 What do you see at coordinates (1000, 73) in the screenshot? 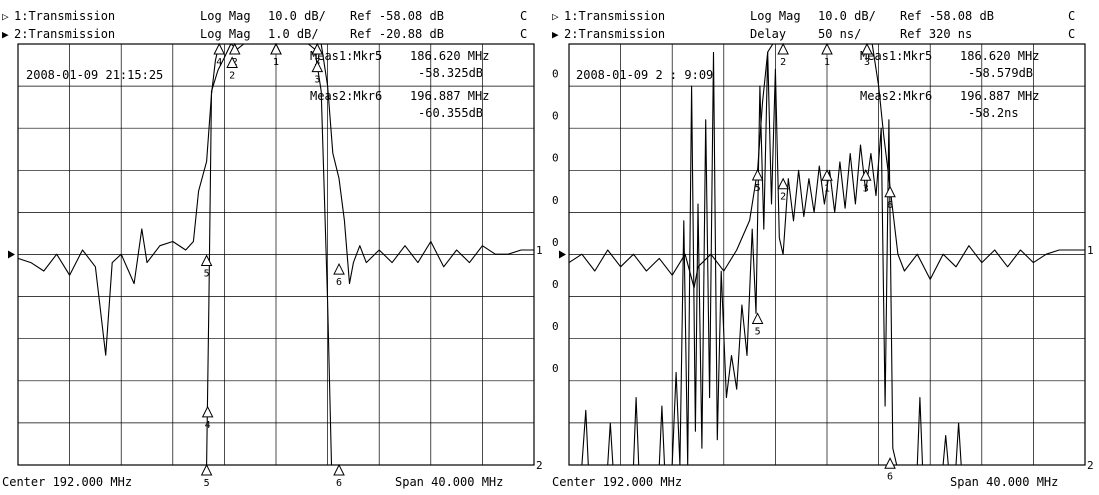
I see `marker-readout-value: -58.579dB` at bounding box center [1000, 73].